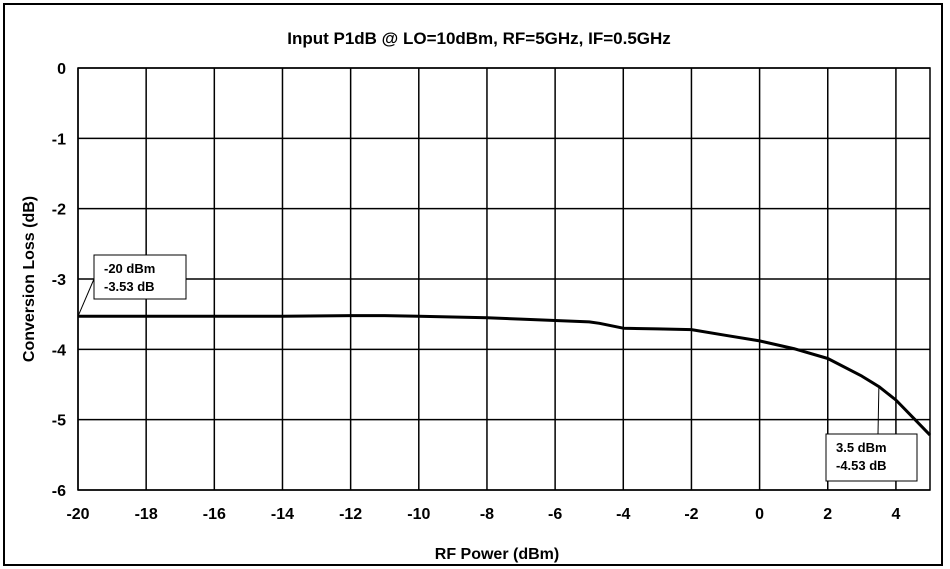 This screenshot has height=569, width=950. Describe the element at coordinates (691, 514) in the screenshot. I see `x-tick-label: -2` at that location.